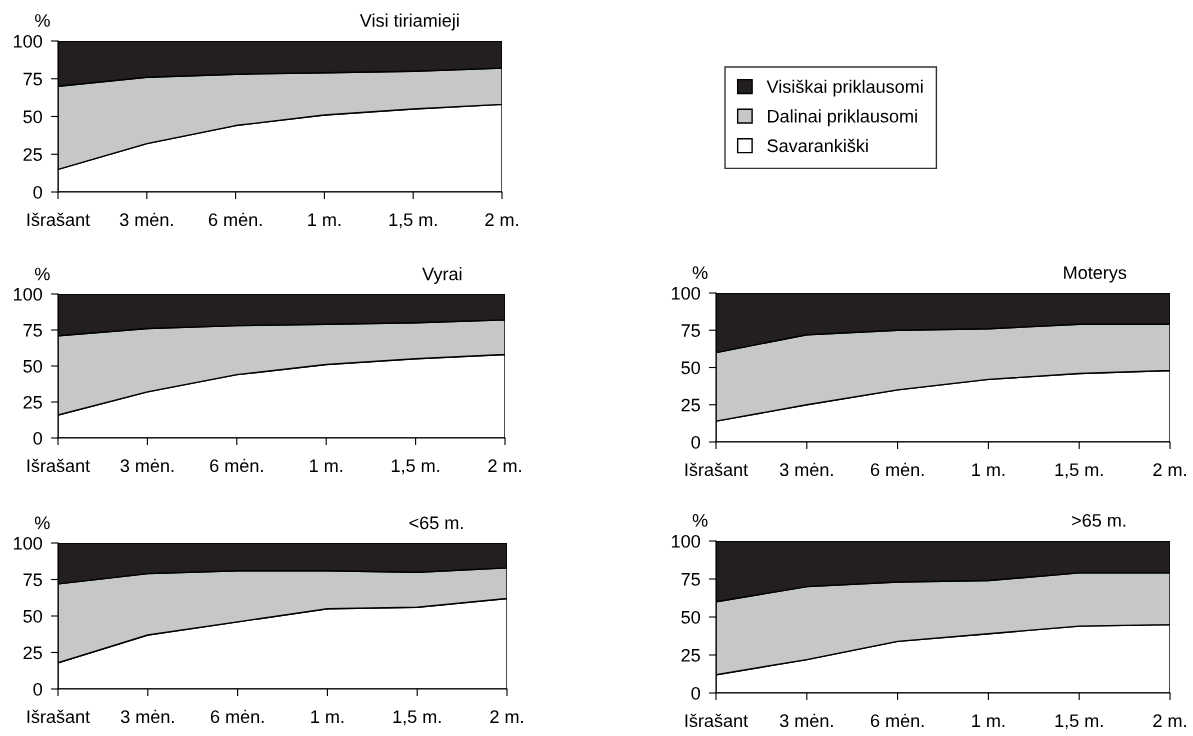  Describe the element at coordinates (842, 118) in the screenshot. I see `legend-label: Dalinai priklausomi` at that location.